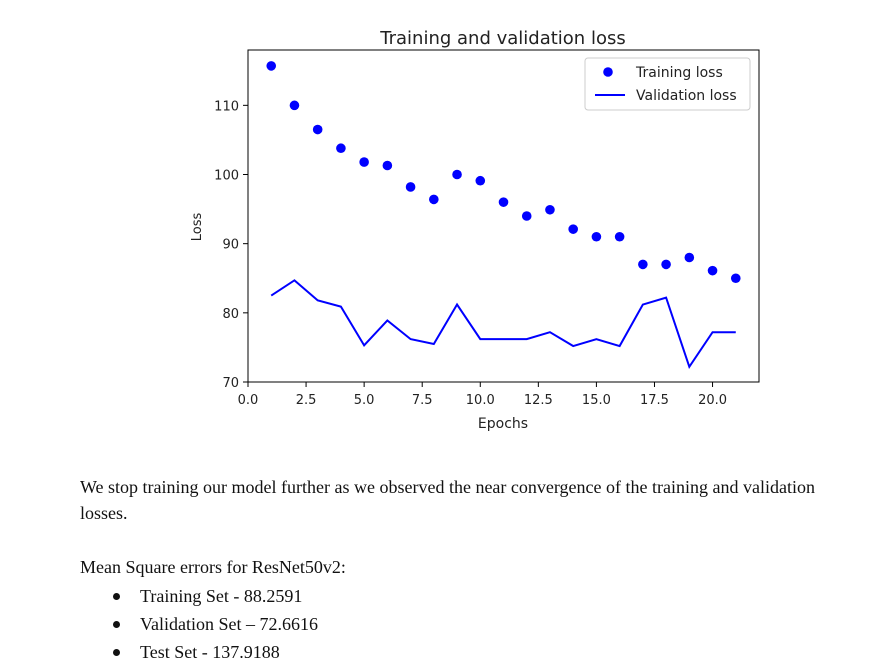 The image size is (895, 667). I want to click on x-tick-label: 10.0, so click(480, 400).